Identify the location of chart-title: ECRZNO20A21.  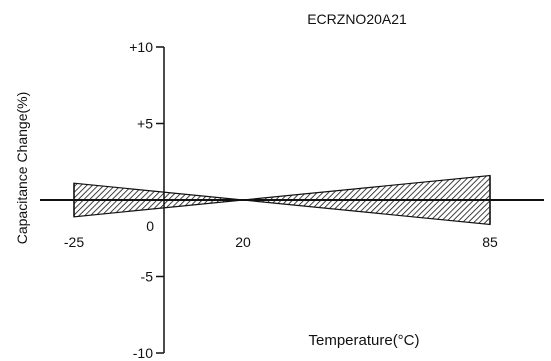
(357, 19).